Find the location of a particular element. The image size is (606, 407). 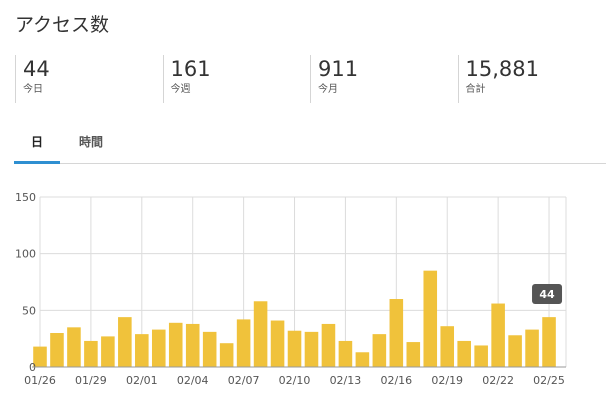

x-tick-label: 02/19 is located at coordinates (447, 380).